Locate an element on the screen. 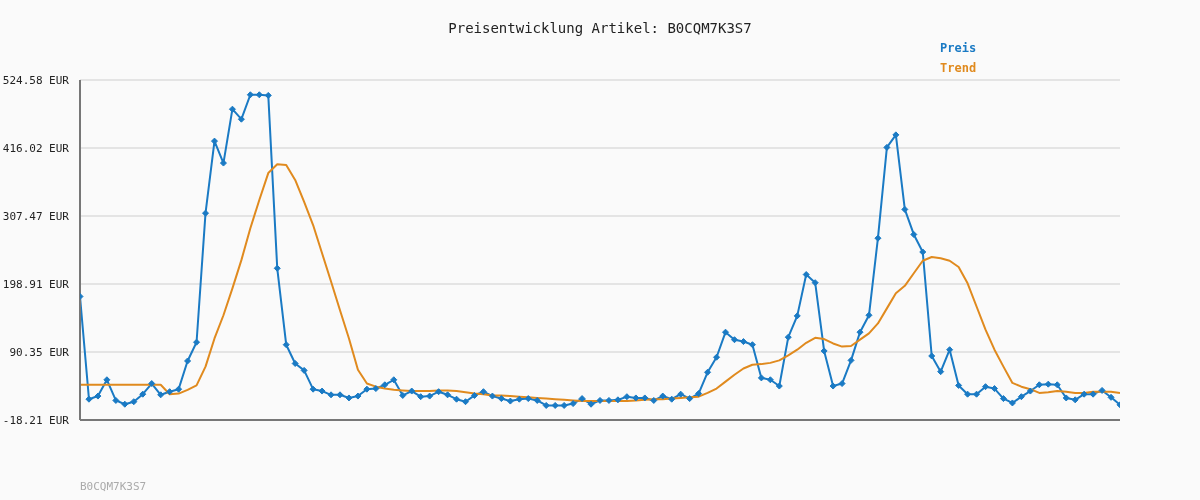 Image resolution: width=1200 pixels, height=500 pixels. text: B0CQM7K3S7 is located at coordinates (113, 486).